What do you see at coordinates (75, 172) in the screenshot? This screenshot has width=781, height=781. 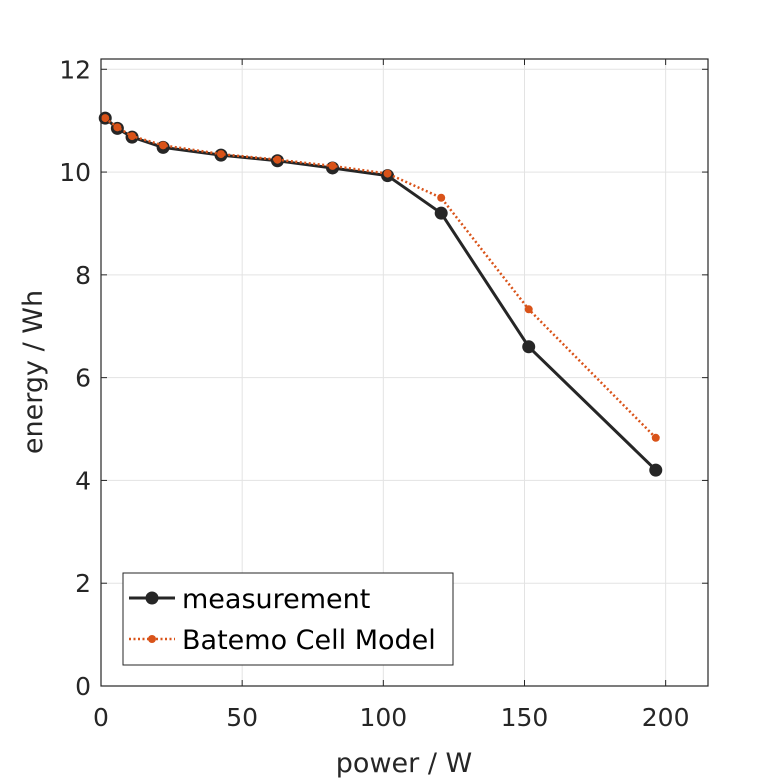 I see `y-tick-label: 10` at bounding box center [75, 172].